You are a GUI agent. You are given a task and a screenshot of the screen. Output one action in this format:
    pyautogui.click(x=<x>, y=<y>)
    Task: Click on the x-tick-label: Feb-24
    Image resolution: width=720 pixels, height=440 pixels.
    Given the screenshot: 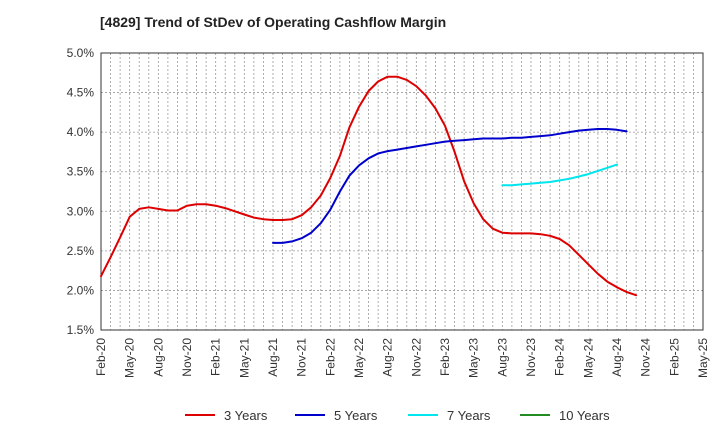 What is the action you would take?
    pyautogui.click(x=560, y=357)
    